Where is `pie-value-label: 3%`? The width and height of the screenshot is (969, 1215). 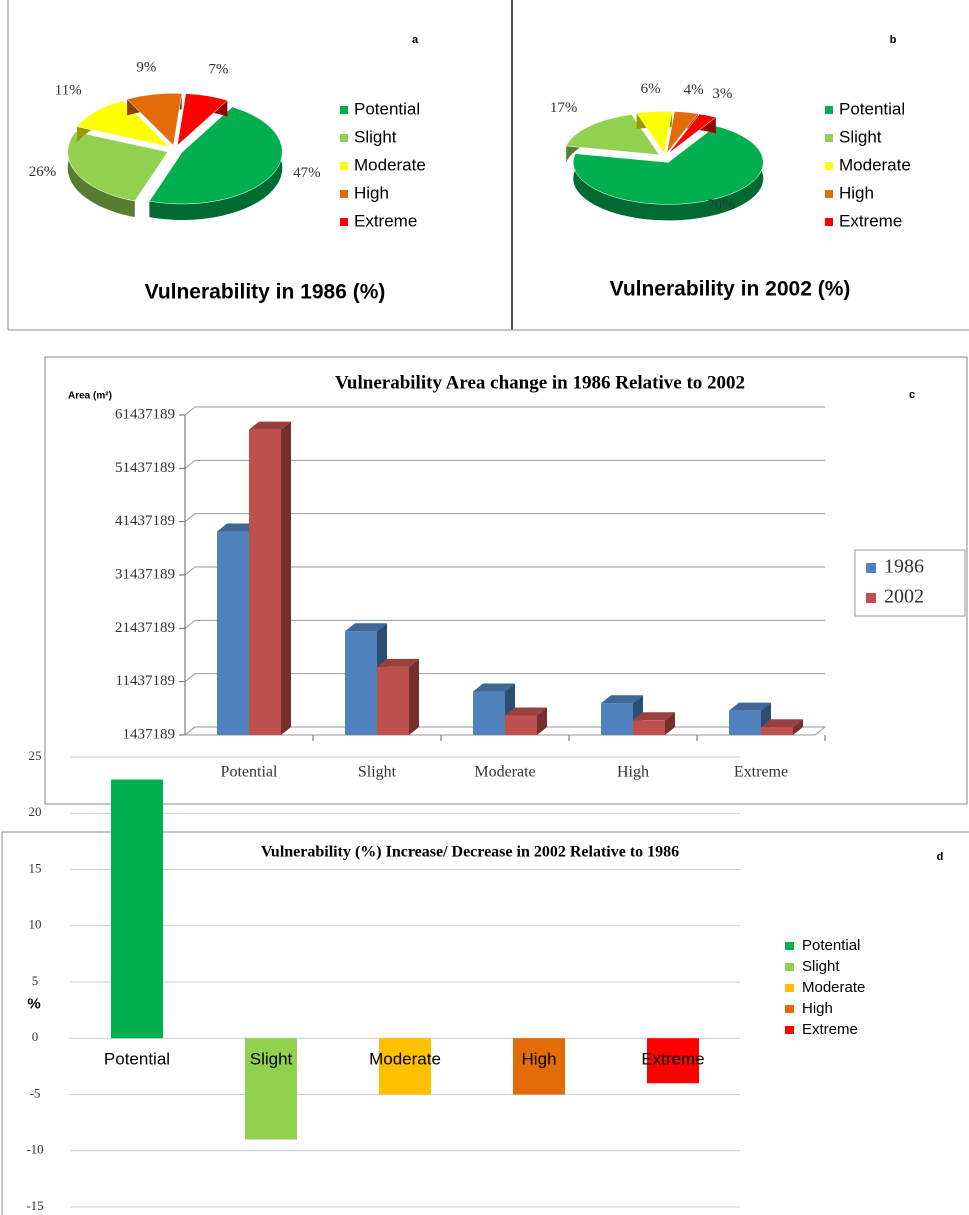
pie-value-label: 3% is located at coordinates (722, 94).